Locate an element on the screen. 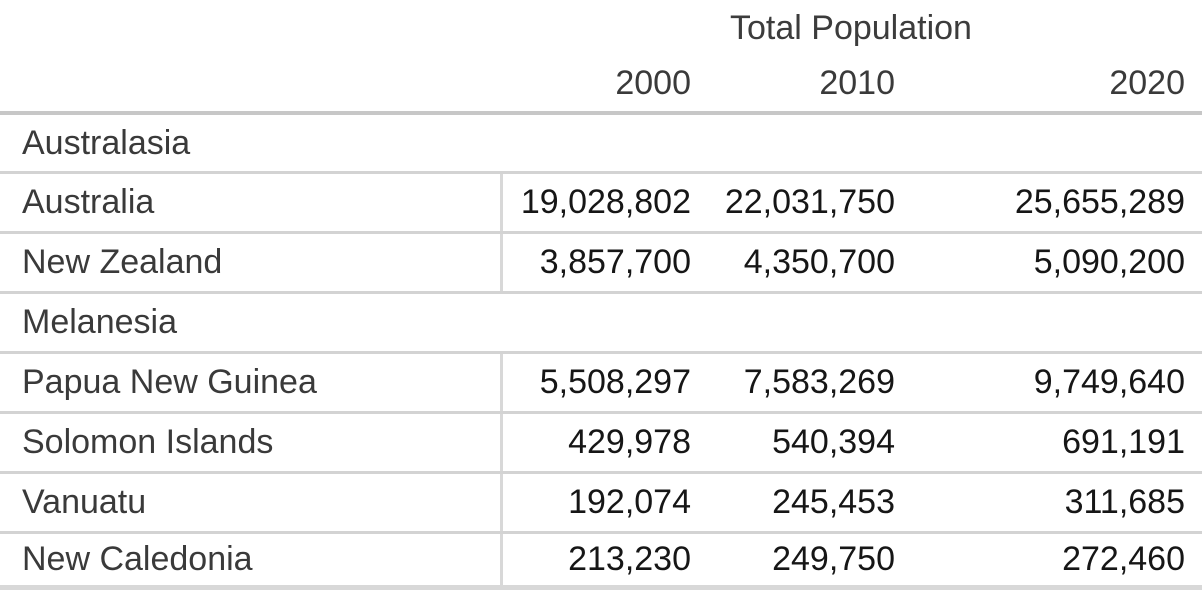 The height and width of the screenshot is (596, 1202). table-row-vanuatu: Vanuatu 192,074 245,453 311,685 is located at coordinates (601, 501).